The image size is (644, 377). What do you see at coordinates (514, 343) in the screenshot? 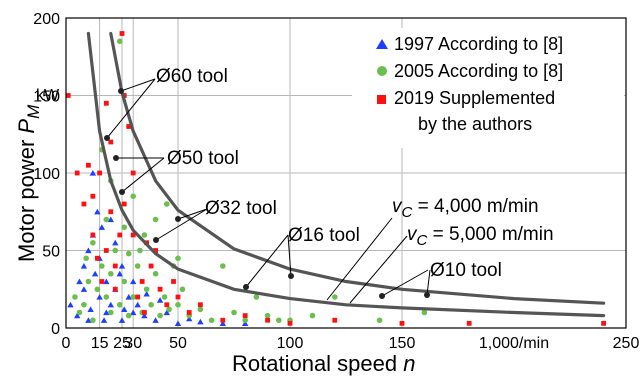
I see `x-tick-label: 1,000/min` at bounding box center [514, 343].